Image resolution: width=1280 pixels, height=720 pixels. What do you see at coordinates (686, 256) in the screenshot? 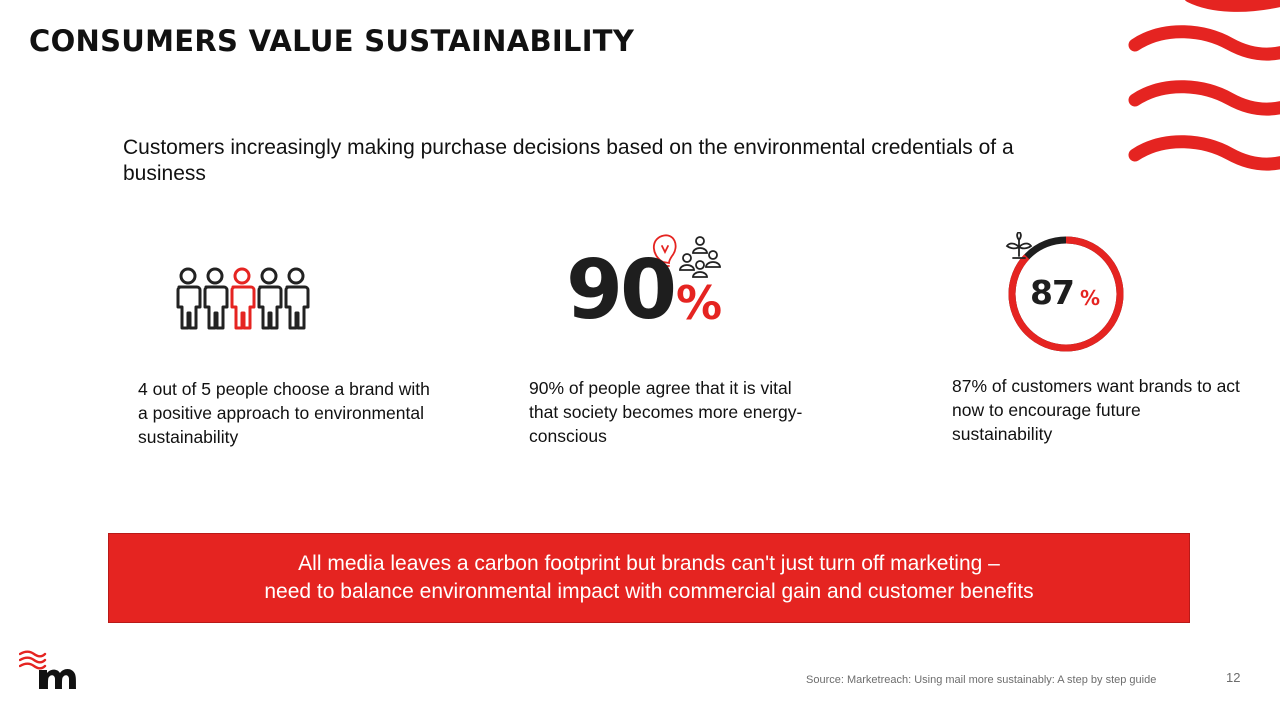
I see `lightbulb-people-icon` at bounding box center [686, 256].